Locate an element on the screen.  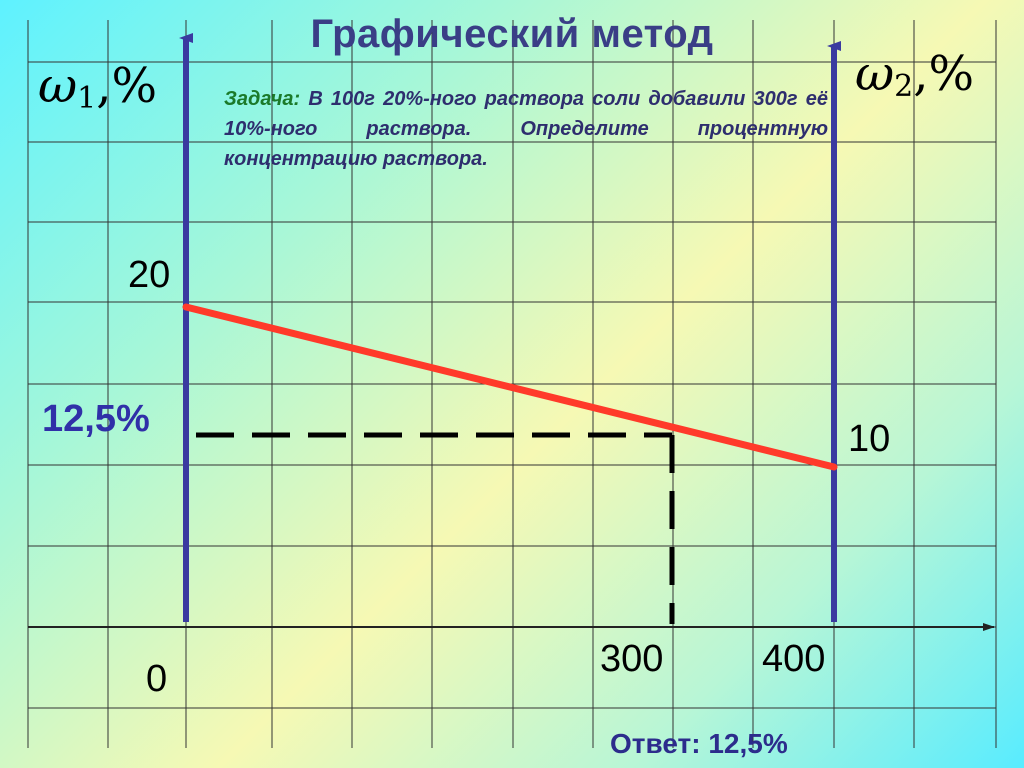
mix-line is located at coordinates (510, 387).